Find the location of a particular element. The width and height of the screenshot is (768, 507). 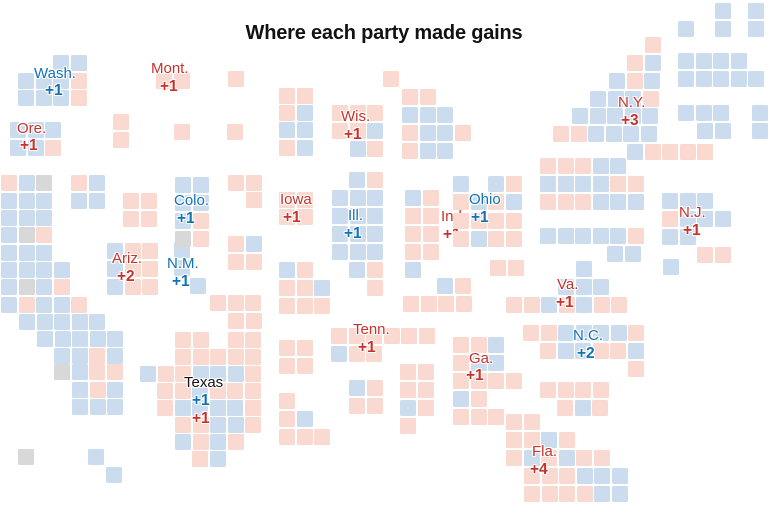

state-name-label-ohio: Ohio is located at coordinates (485, 199).